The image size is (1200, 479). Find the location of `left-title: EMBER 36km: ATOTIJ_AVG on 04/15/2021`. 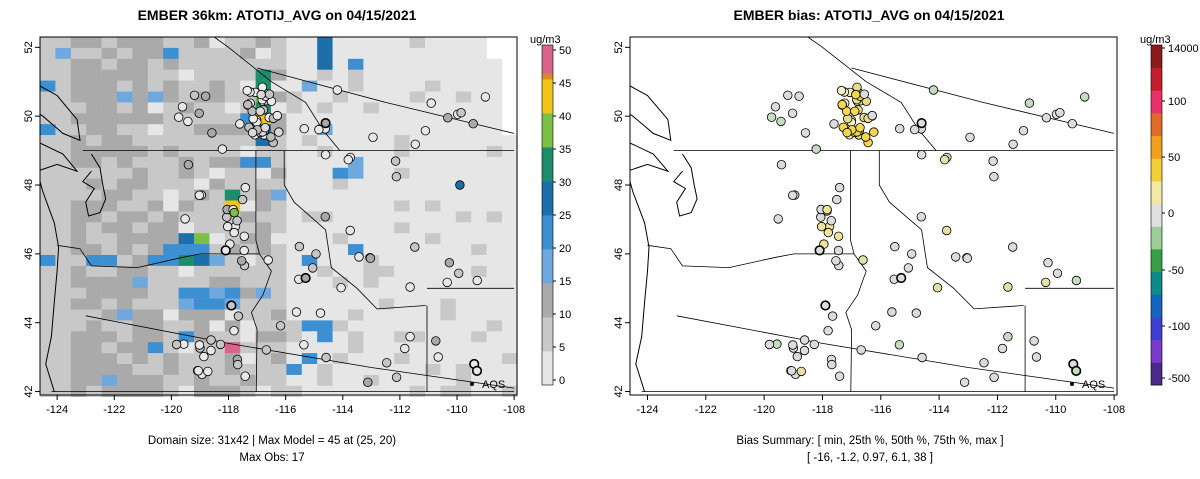

left-title: EMBER 36km: ATOTIJ_AVG on 04/15/2021 is located at coordinates (277, 15).